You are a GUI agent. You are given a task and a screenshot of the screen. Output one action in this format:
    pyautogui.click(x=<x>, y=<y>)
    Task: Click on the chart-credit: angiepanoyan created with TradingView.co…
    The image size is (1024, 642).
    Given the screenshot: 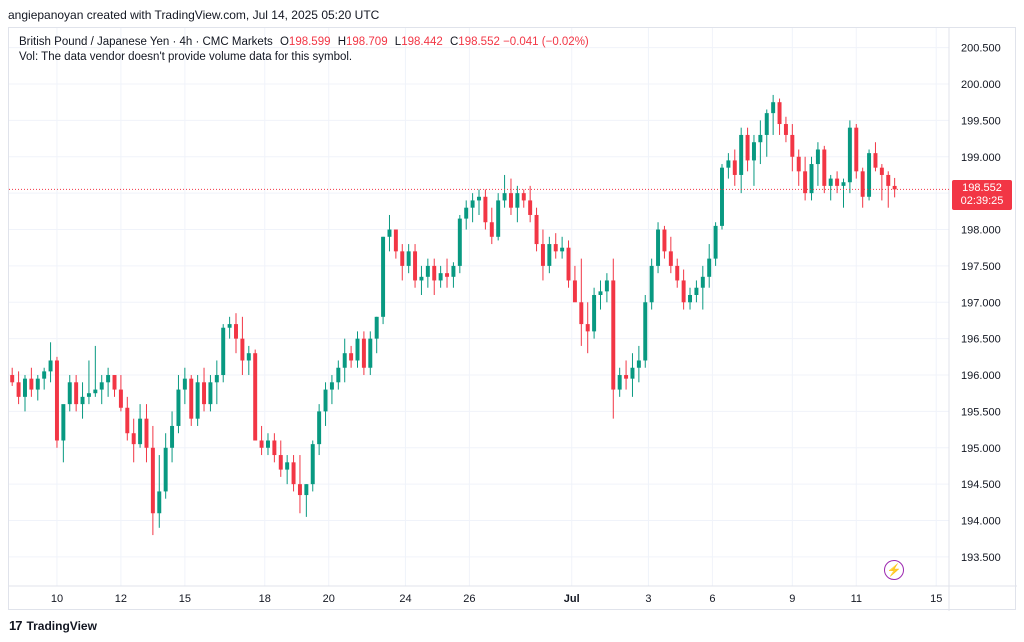 What is the action you would take?
    pyautogui.click(x=194, y=15)
    